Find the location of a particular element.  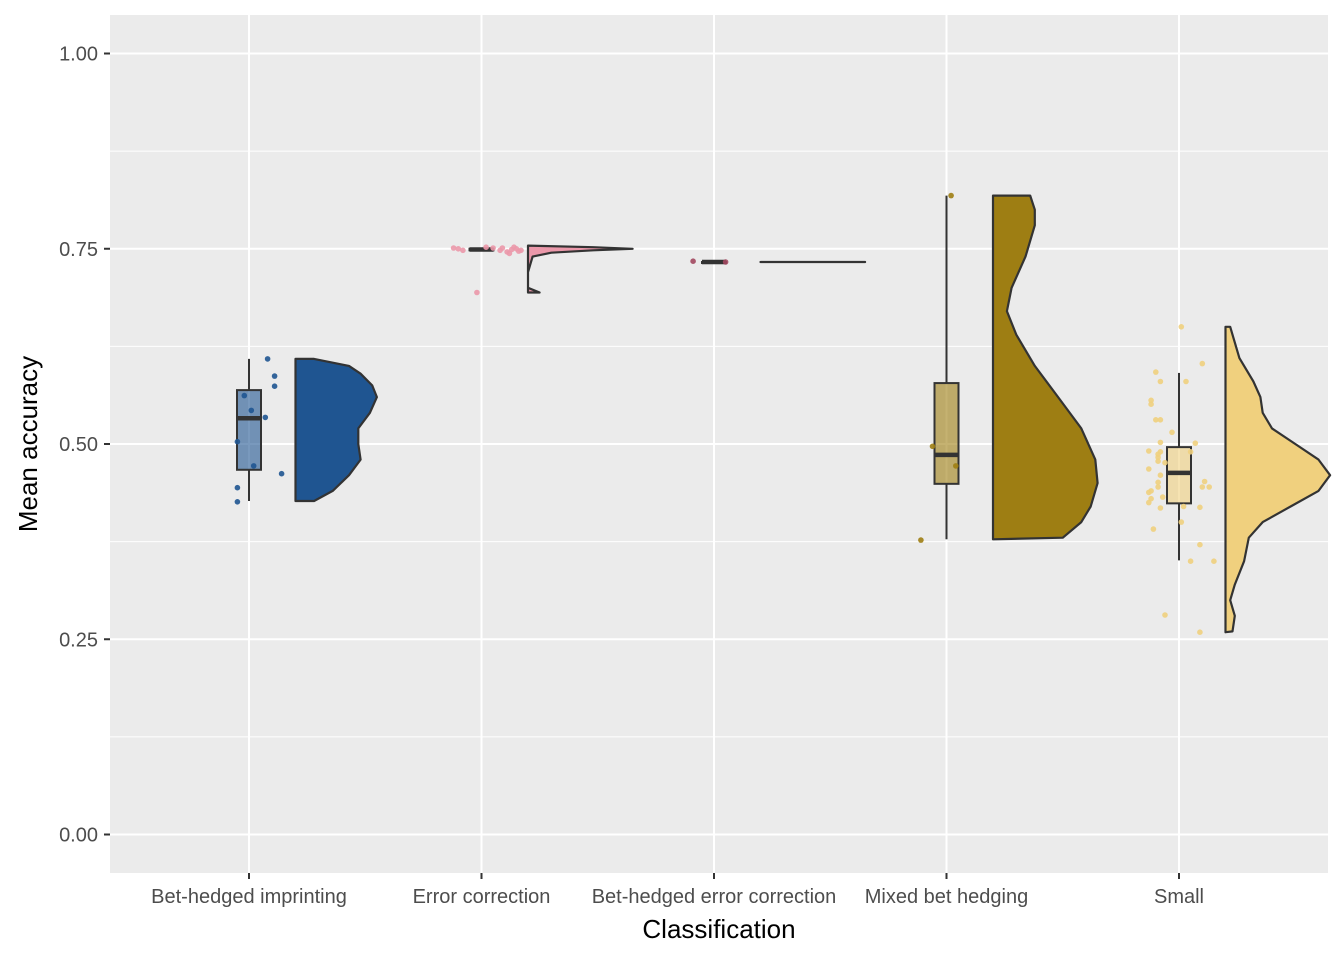

series-error-correction is located at coordinates (542, 270).